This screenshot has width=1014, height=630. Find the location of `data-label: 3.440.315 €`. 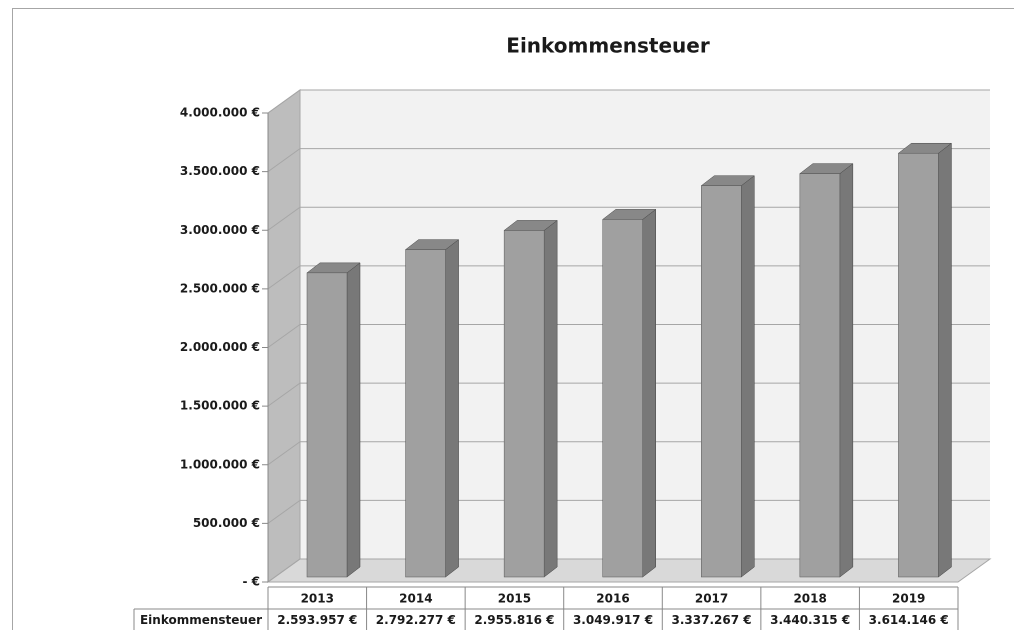

data-label: 3.440.315 € is located at coordinates (810, 620).